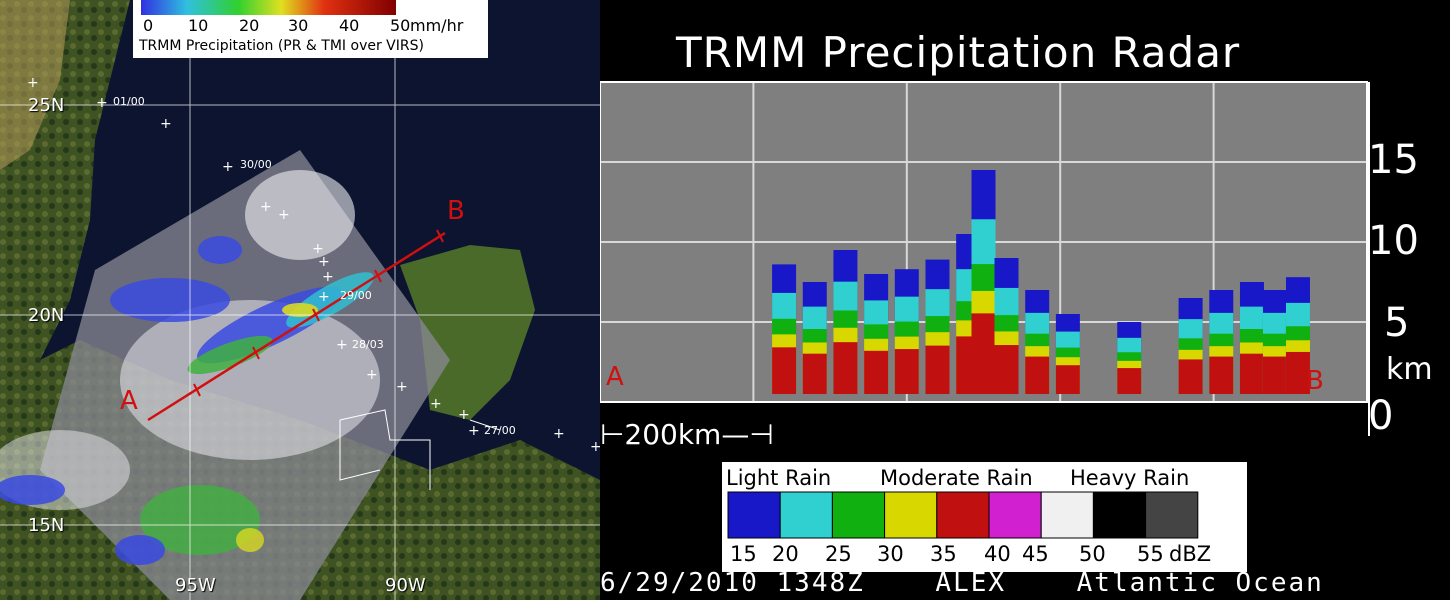 This screenshot has width=1450, height=600. What do you see at coordinates (1041, 282) in the screenshot?
I see `radar-columns` at bounding box center [1041, 282].